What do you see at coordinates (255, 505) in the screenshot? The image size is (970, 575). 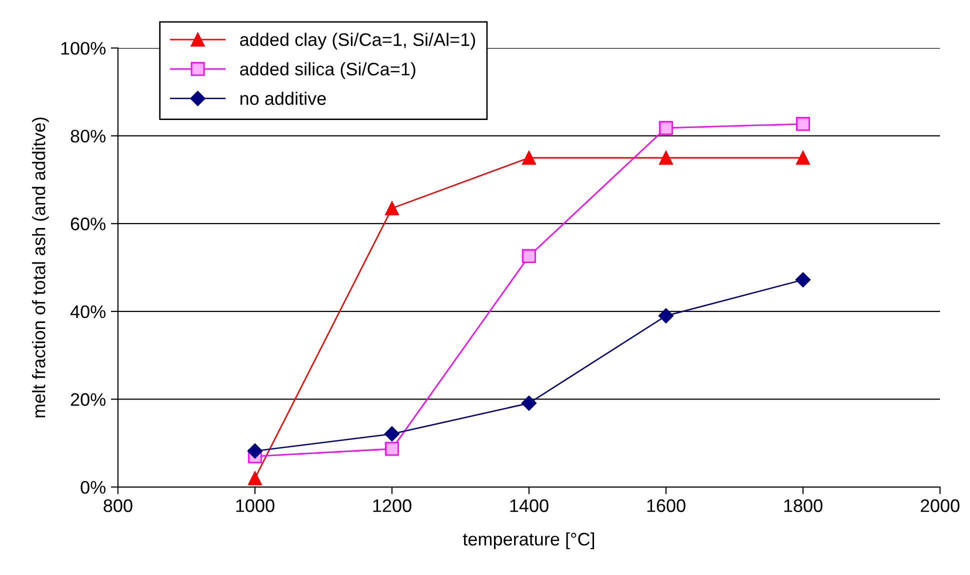 I see `x-tick-label: 1000` at bounding box center [255, 505].